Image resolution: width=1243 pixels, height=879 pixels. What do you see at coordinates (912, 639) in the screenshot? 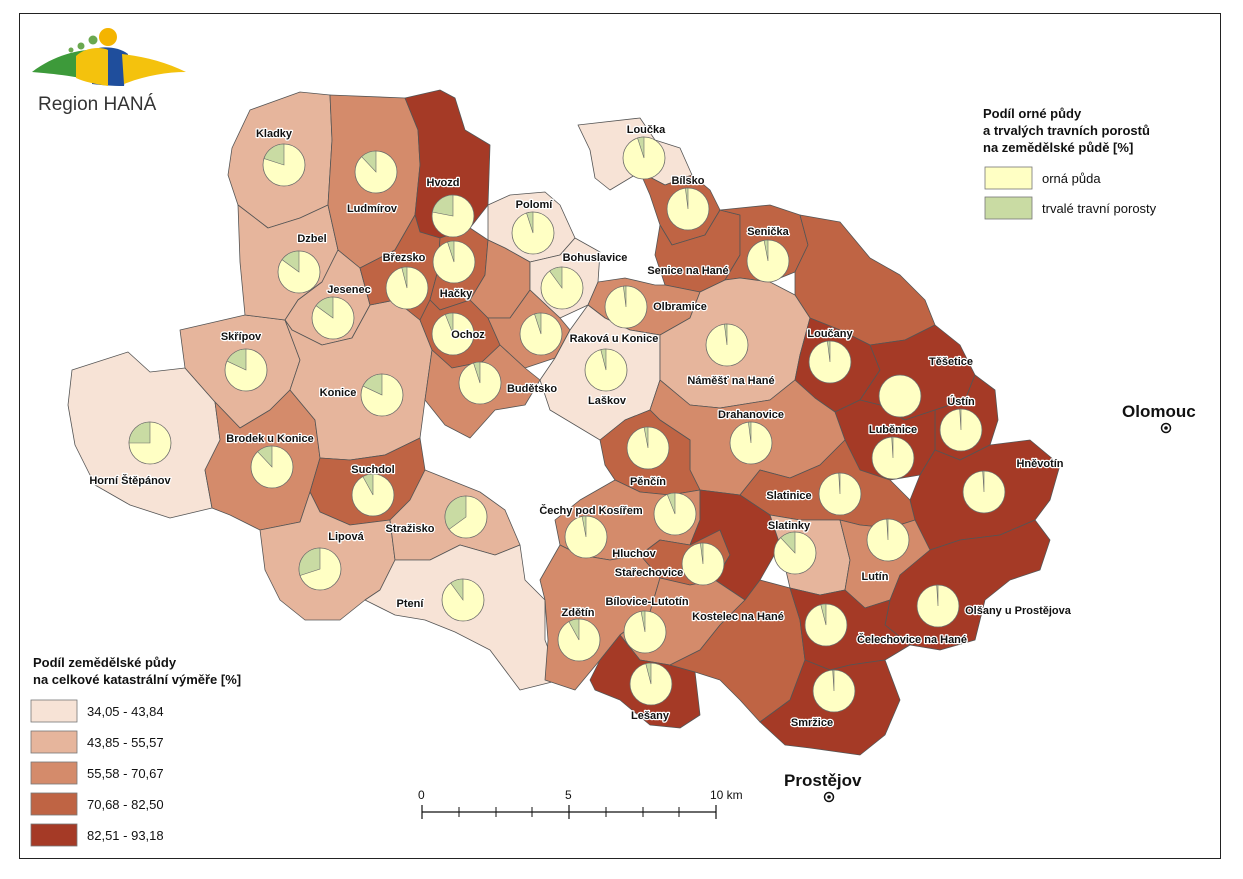
I see `label-celechovice-na-hane: Čelechovice na Hané` at bounding box center [912, 639].